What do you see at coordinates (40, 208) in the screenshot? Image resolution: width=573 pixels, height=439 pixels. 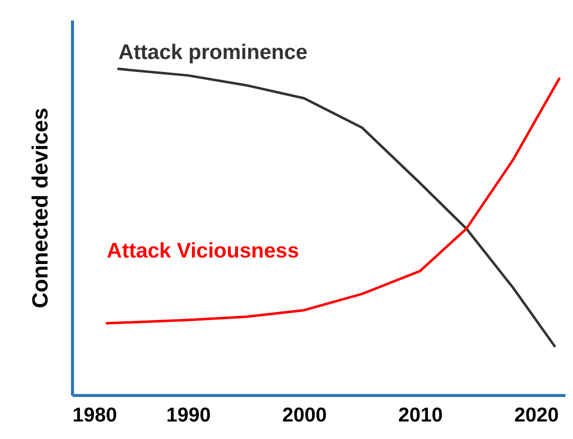 I see `y-axis-title: Connected devices` at bounding box center [40, 208].